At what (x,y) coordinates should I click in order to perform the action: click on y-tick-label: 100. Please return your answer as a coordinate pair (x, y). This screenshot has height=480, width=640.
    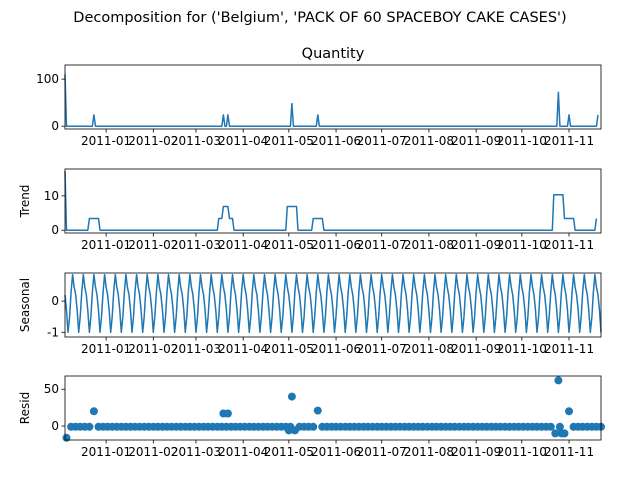
    Looking at the image, I should click on (47, 79).